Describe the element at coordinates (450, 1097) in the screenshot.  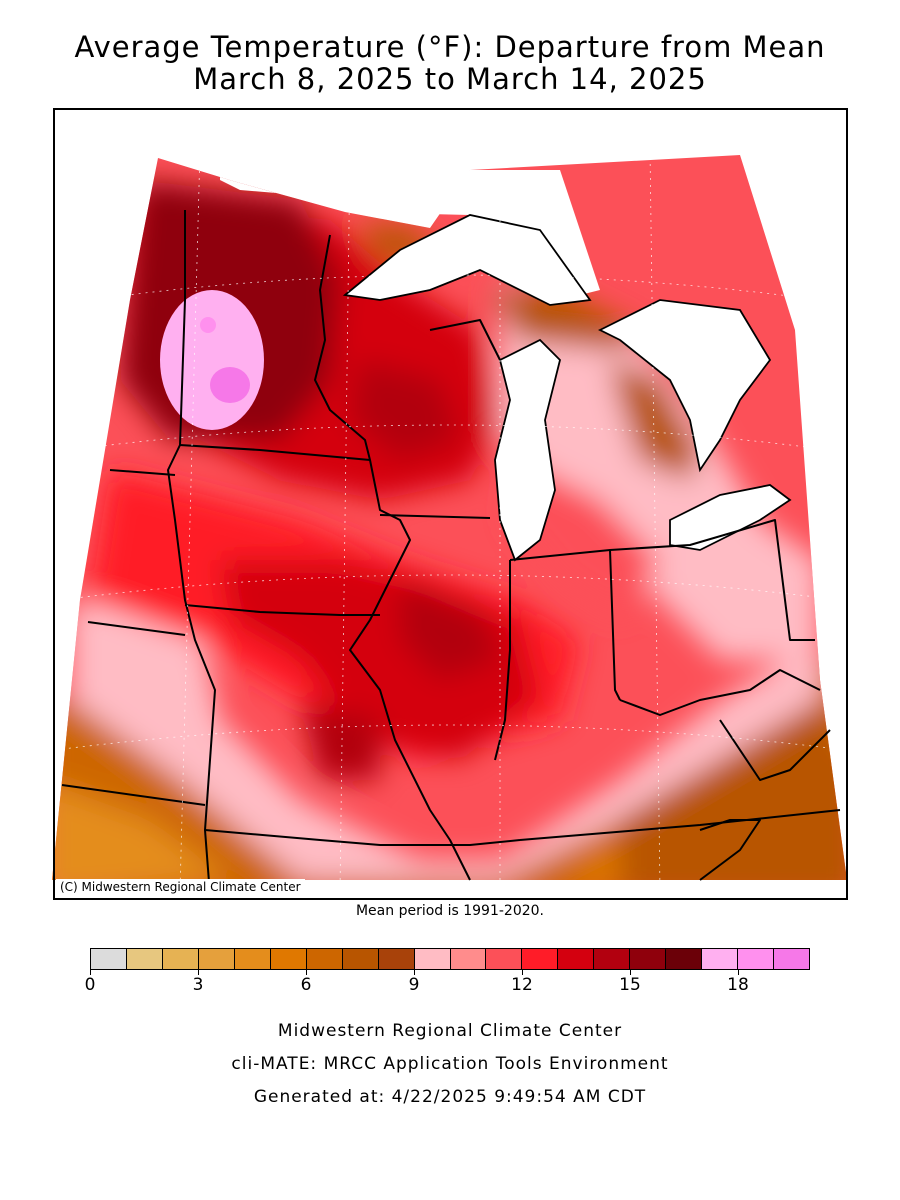
I see `footer-generated-time: Generated at: 4/22/2025 9:49:54 AM CDT` at that location.